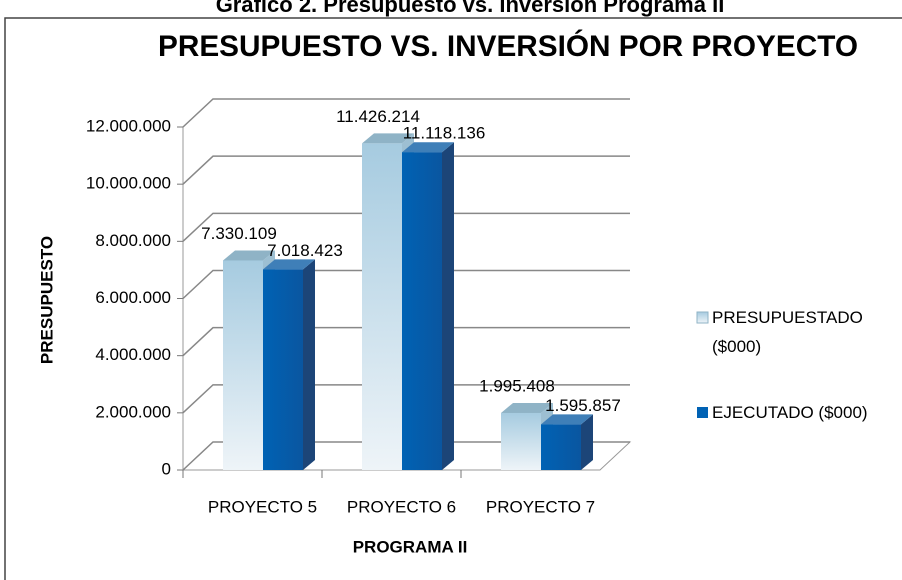  Describe the element at coordinates (517, 385) in the screenshot. I see `data-label: 1.995.408` at that location.